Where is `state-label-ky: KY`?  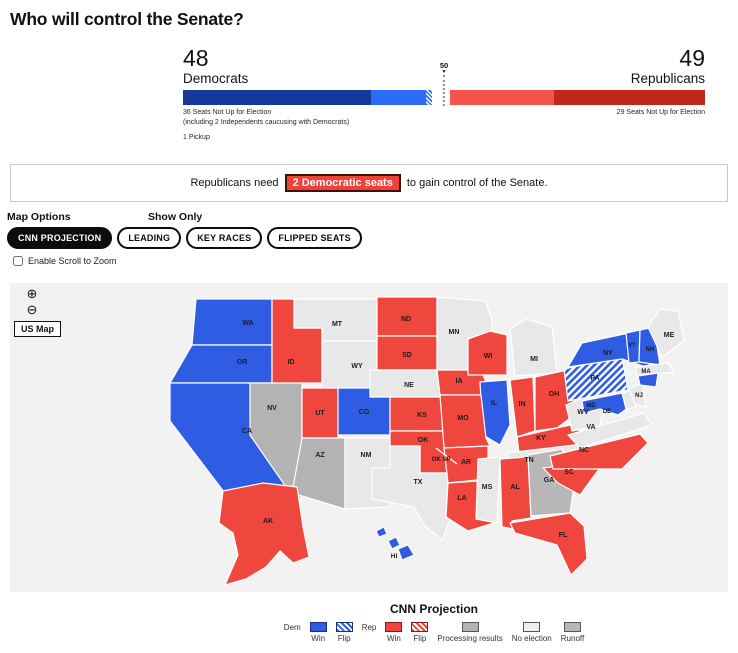
state-label-ky: KY is located at coordinates (541, 438).